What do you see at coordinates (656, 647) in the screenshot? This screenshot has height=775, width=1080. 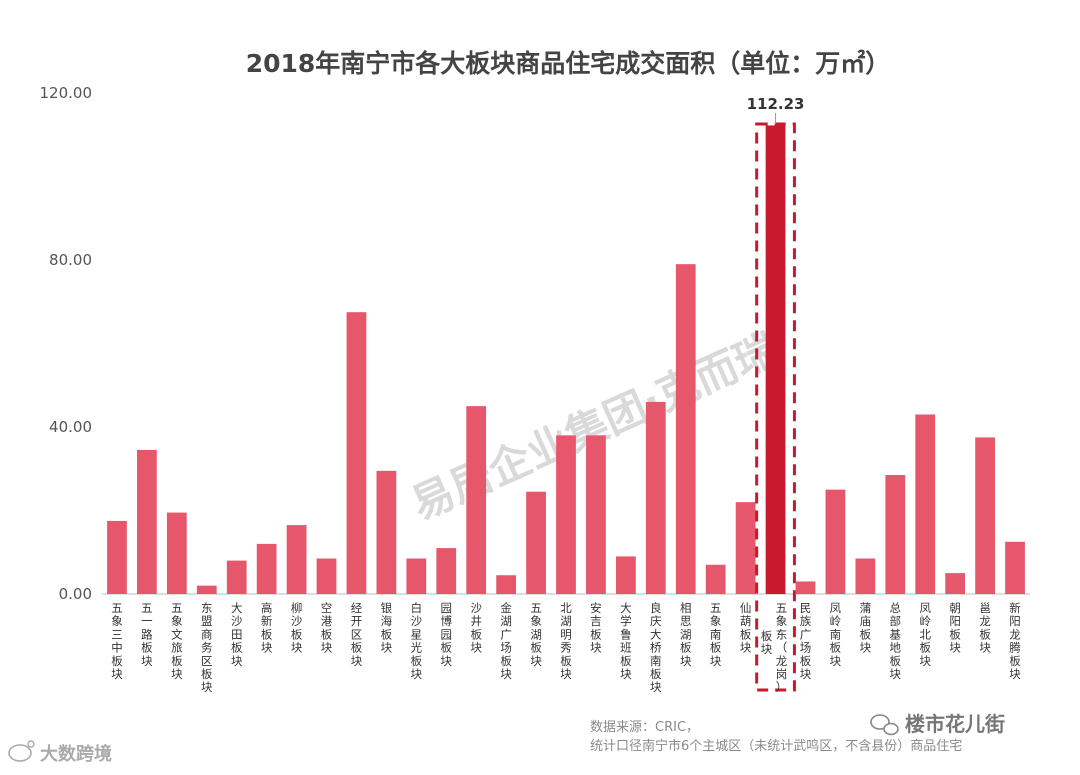 I see `x-tick-label: 良庆大桥南板块` at bounding box center [656, 647].